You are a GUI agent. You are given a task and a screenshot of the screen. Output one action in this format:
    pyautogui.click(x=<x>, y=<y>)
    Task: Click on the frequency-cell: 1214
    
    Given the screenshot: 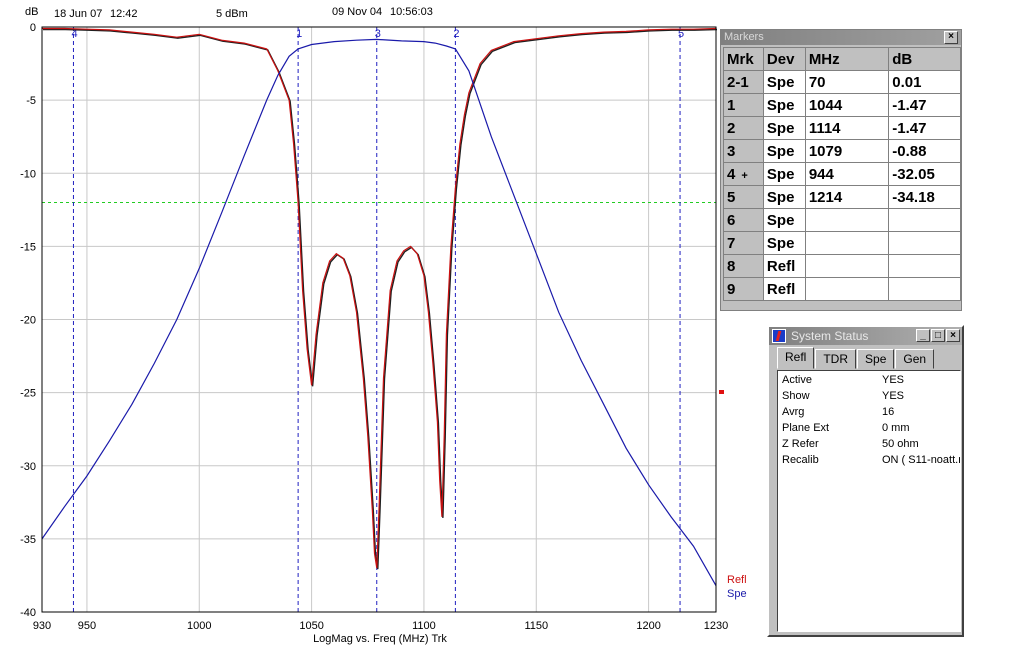 What is the action you would take?
    pyautogui.click(x=847, y=197)
    